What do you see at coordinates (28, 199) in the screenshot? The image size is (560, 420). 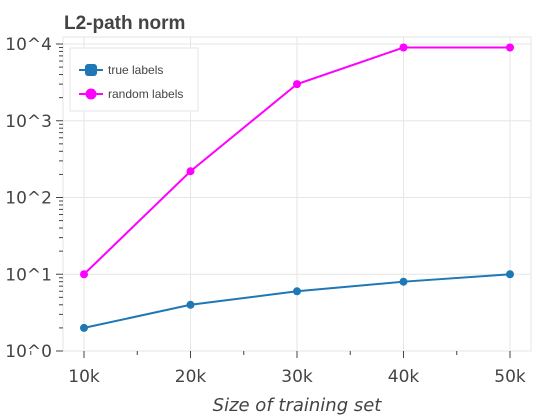 I see `y-tick-label: 10^2` at bounding box center [28, 199].